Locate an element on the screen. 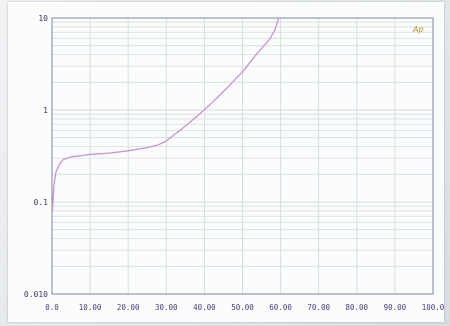 The width and height of the screenshot is (450, 326). x-tick-label: 90.00 is located at coordinates (395, 307).